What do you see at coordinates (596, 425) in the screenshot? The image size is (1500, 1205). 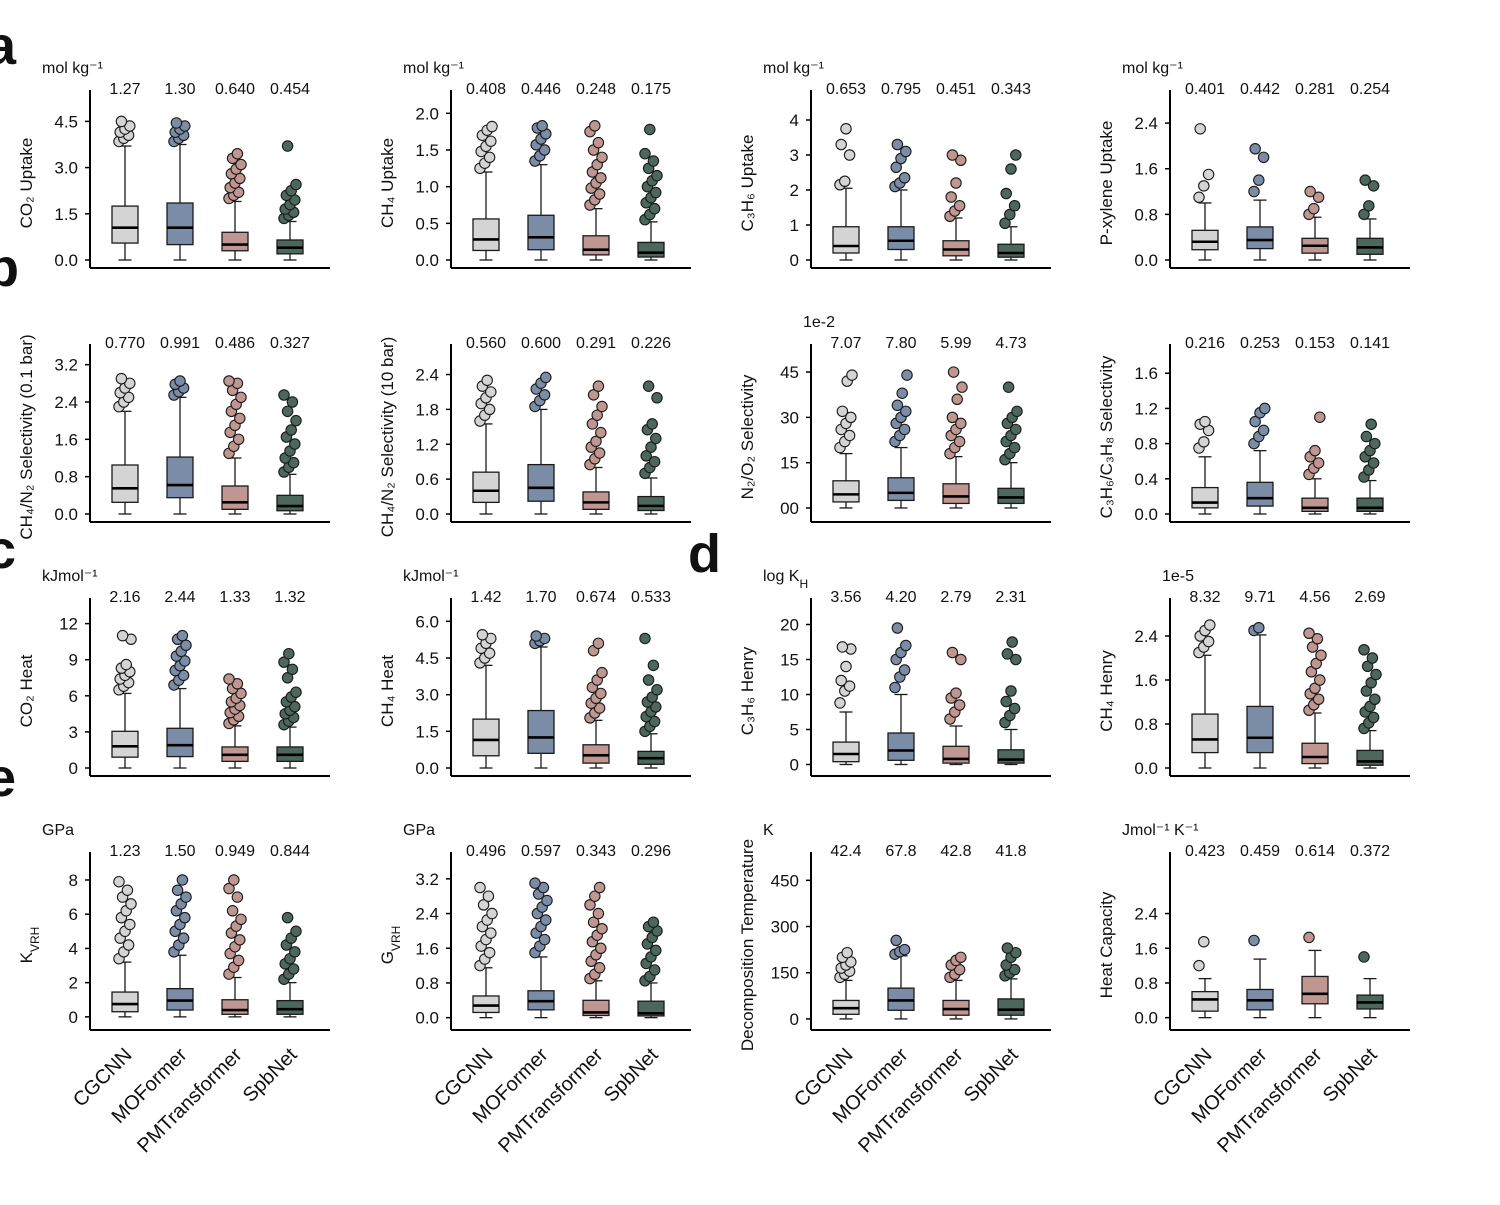 I see `box-pmtransformer: 0.291` at bounding box center [596, 425].